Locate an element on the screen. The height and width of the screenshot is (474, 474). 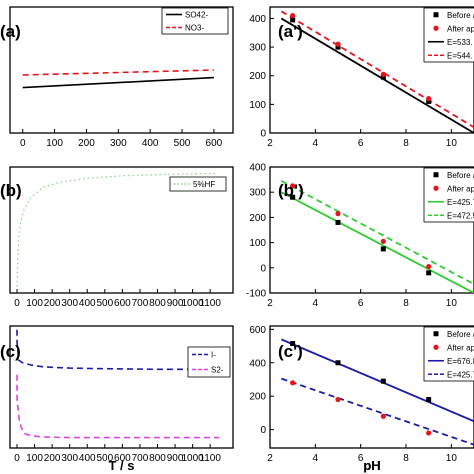
x-axis-label: pH is located at coordinates (371, 465).